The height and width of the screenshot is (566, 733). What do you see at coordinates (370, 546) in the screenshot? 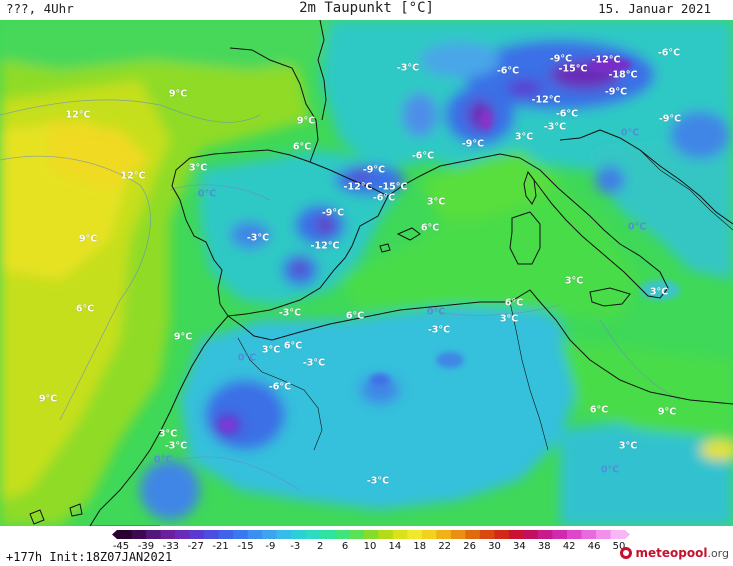
I see `legend-tick-label: 10` at bounding box center [370, 546].